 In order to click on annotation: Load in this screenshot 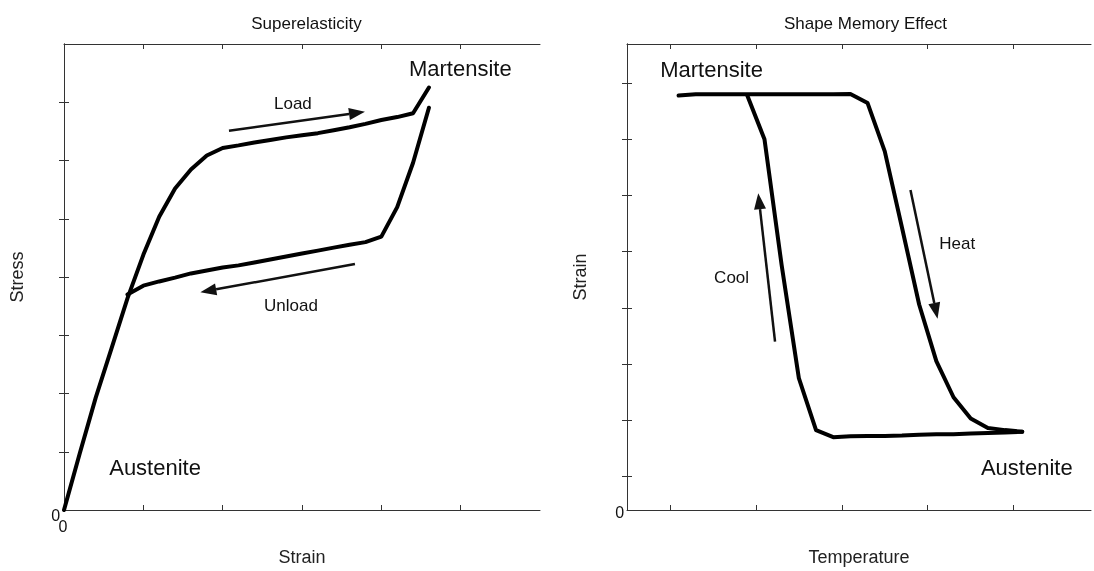, I will do `click(293, 104)`.